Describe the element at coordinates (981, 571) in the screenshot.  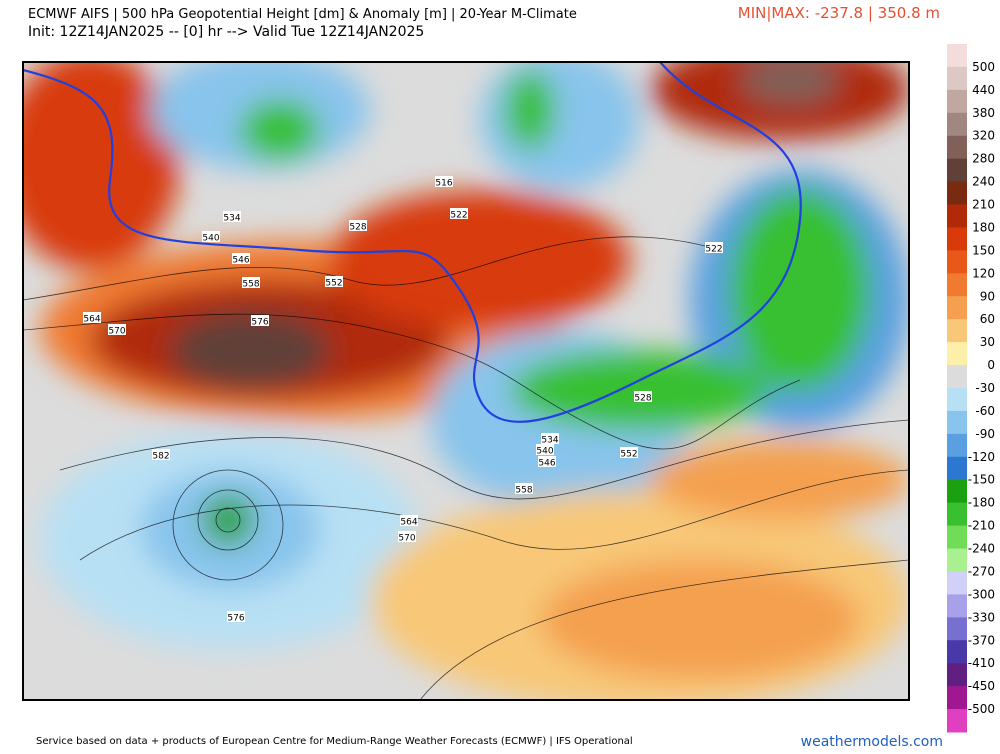
I see `colorbar-label: -270` at that location.